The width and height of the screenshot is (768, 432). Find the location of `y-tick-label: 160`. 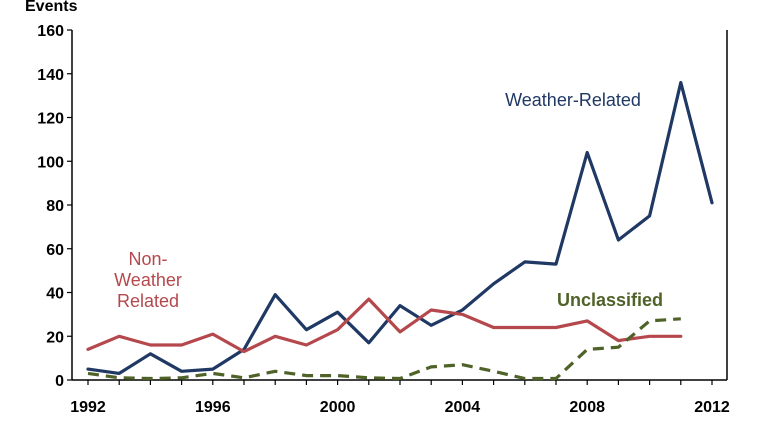

y-tick-label: 160 is located at coordinates (50, 31).